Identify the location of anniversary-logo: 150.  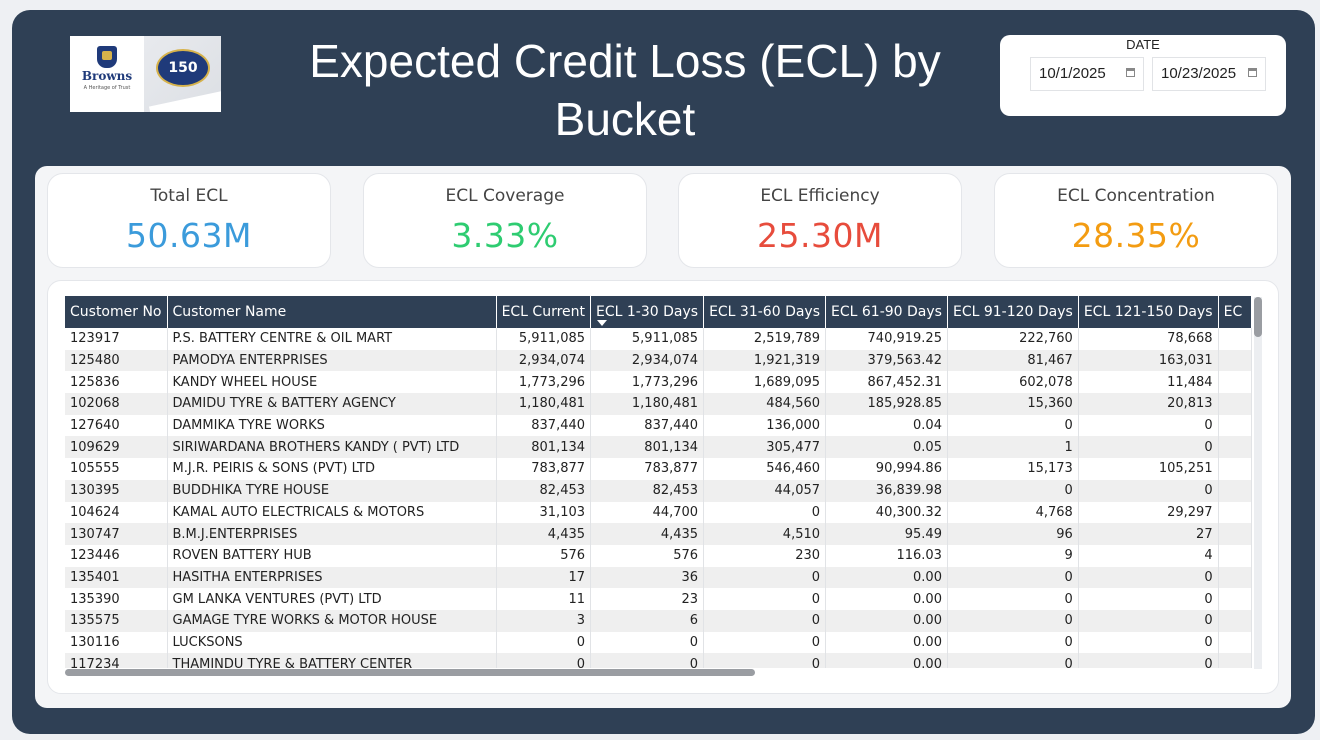
(182, 74).